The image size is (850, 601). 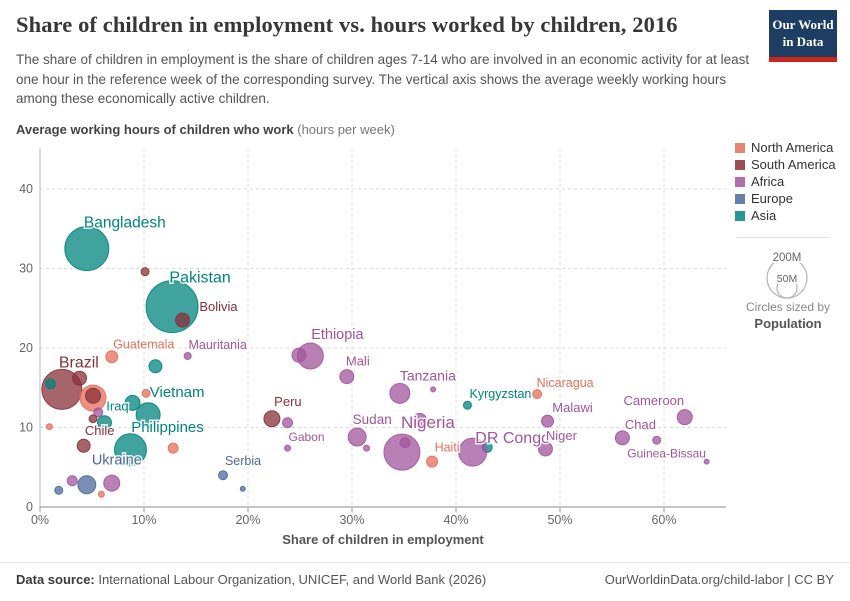 What do you see at coordinates (130, 450) in the screenshot?
I see `point-philippines` at bounding box center [130, 450].